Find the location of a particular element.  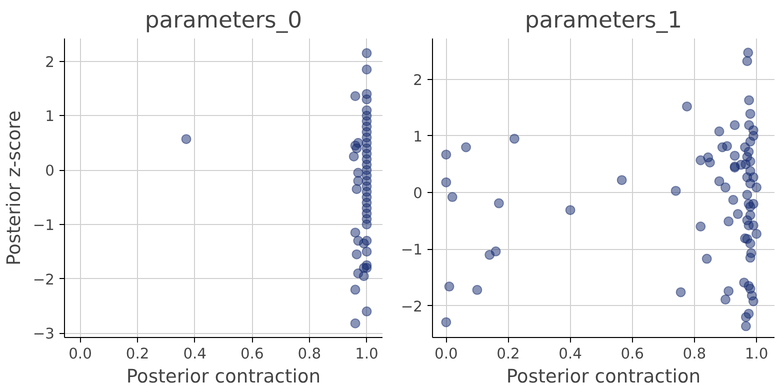

chart-title: parameters_1 is located at coordinates (603, 21).